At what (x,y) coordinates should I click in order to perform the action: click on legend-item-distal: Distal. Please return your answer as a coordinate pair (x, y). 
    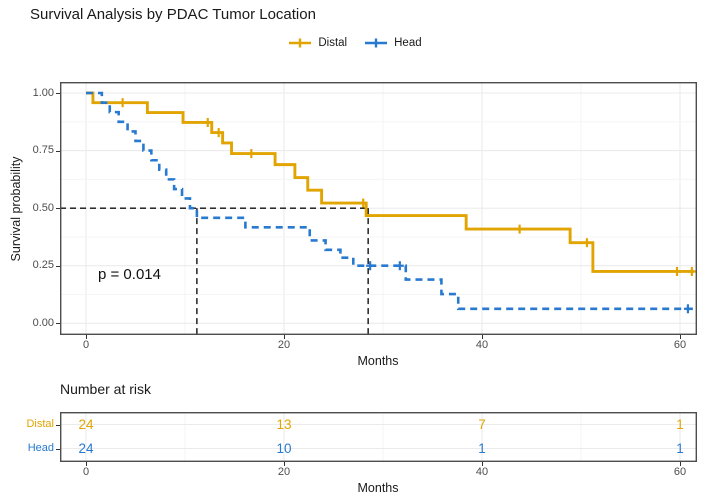
    Looking at the image, I should click on (317, 43).